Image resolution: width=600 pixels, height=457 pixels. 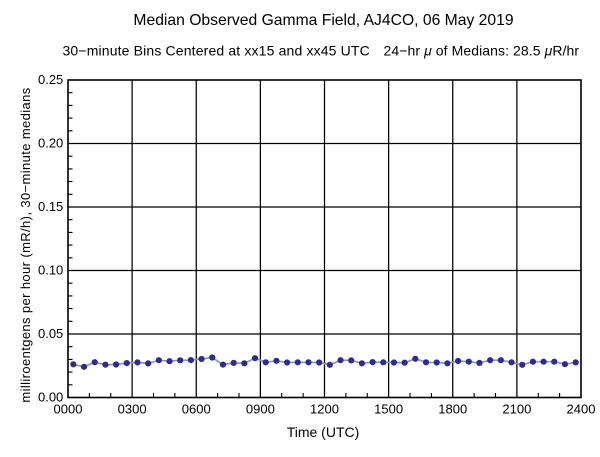 I want to click on svg-text: 0.10, so click(x=50, y=270).